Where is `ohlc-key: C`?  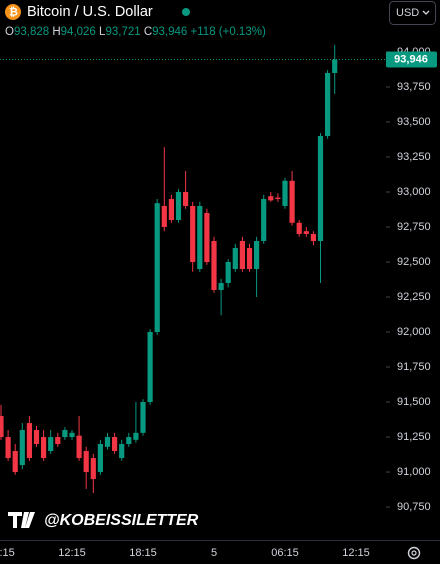
ohlc-key: C is located at coordinates (148, 32).